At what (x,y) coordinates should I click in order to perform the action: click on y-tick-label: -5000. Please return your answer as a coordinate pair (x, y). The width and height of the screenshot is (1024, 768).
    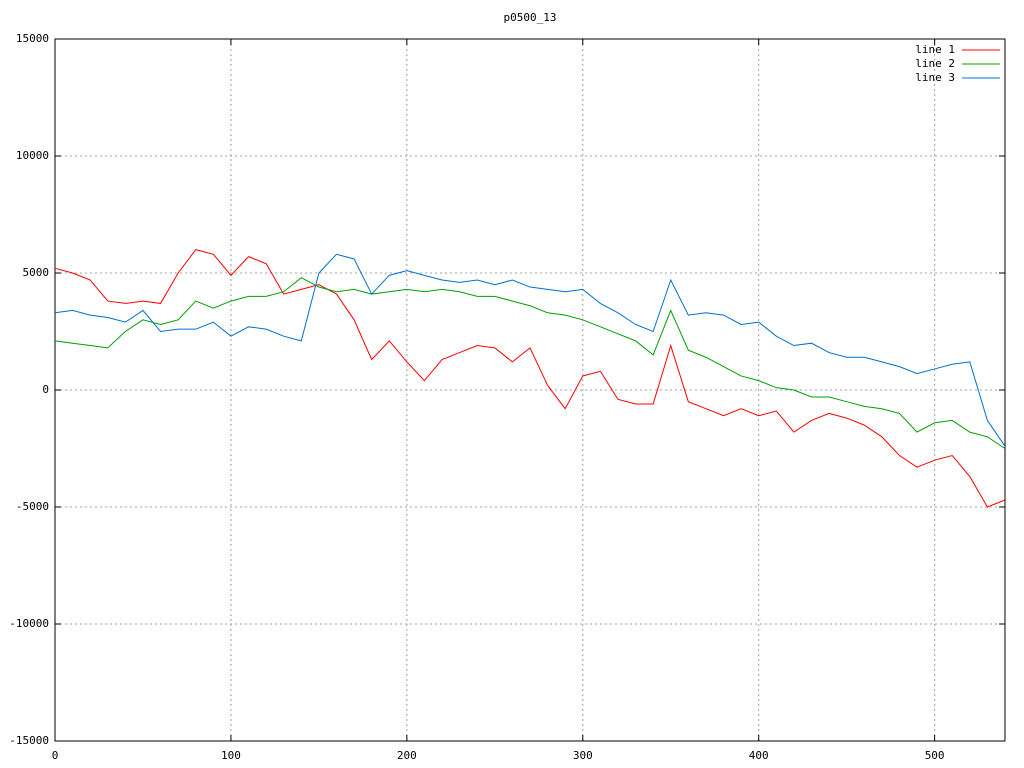
    Looking at the image, I should click on (32, 506).